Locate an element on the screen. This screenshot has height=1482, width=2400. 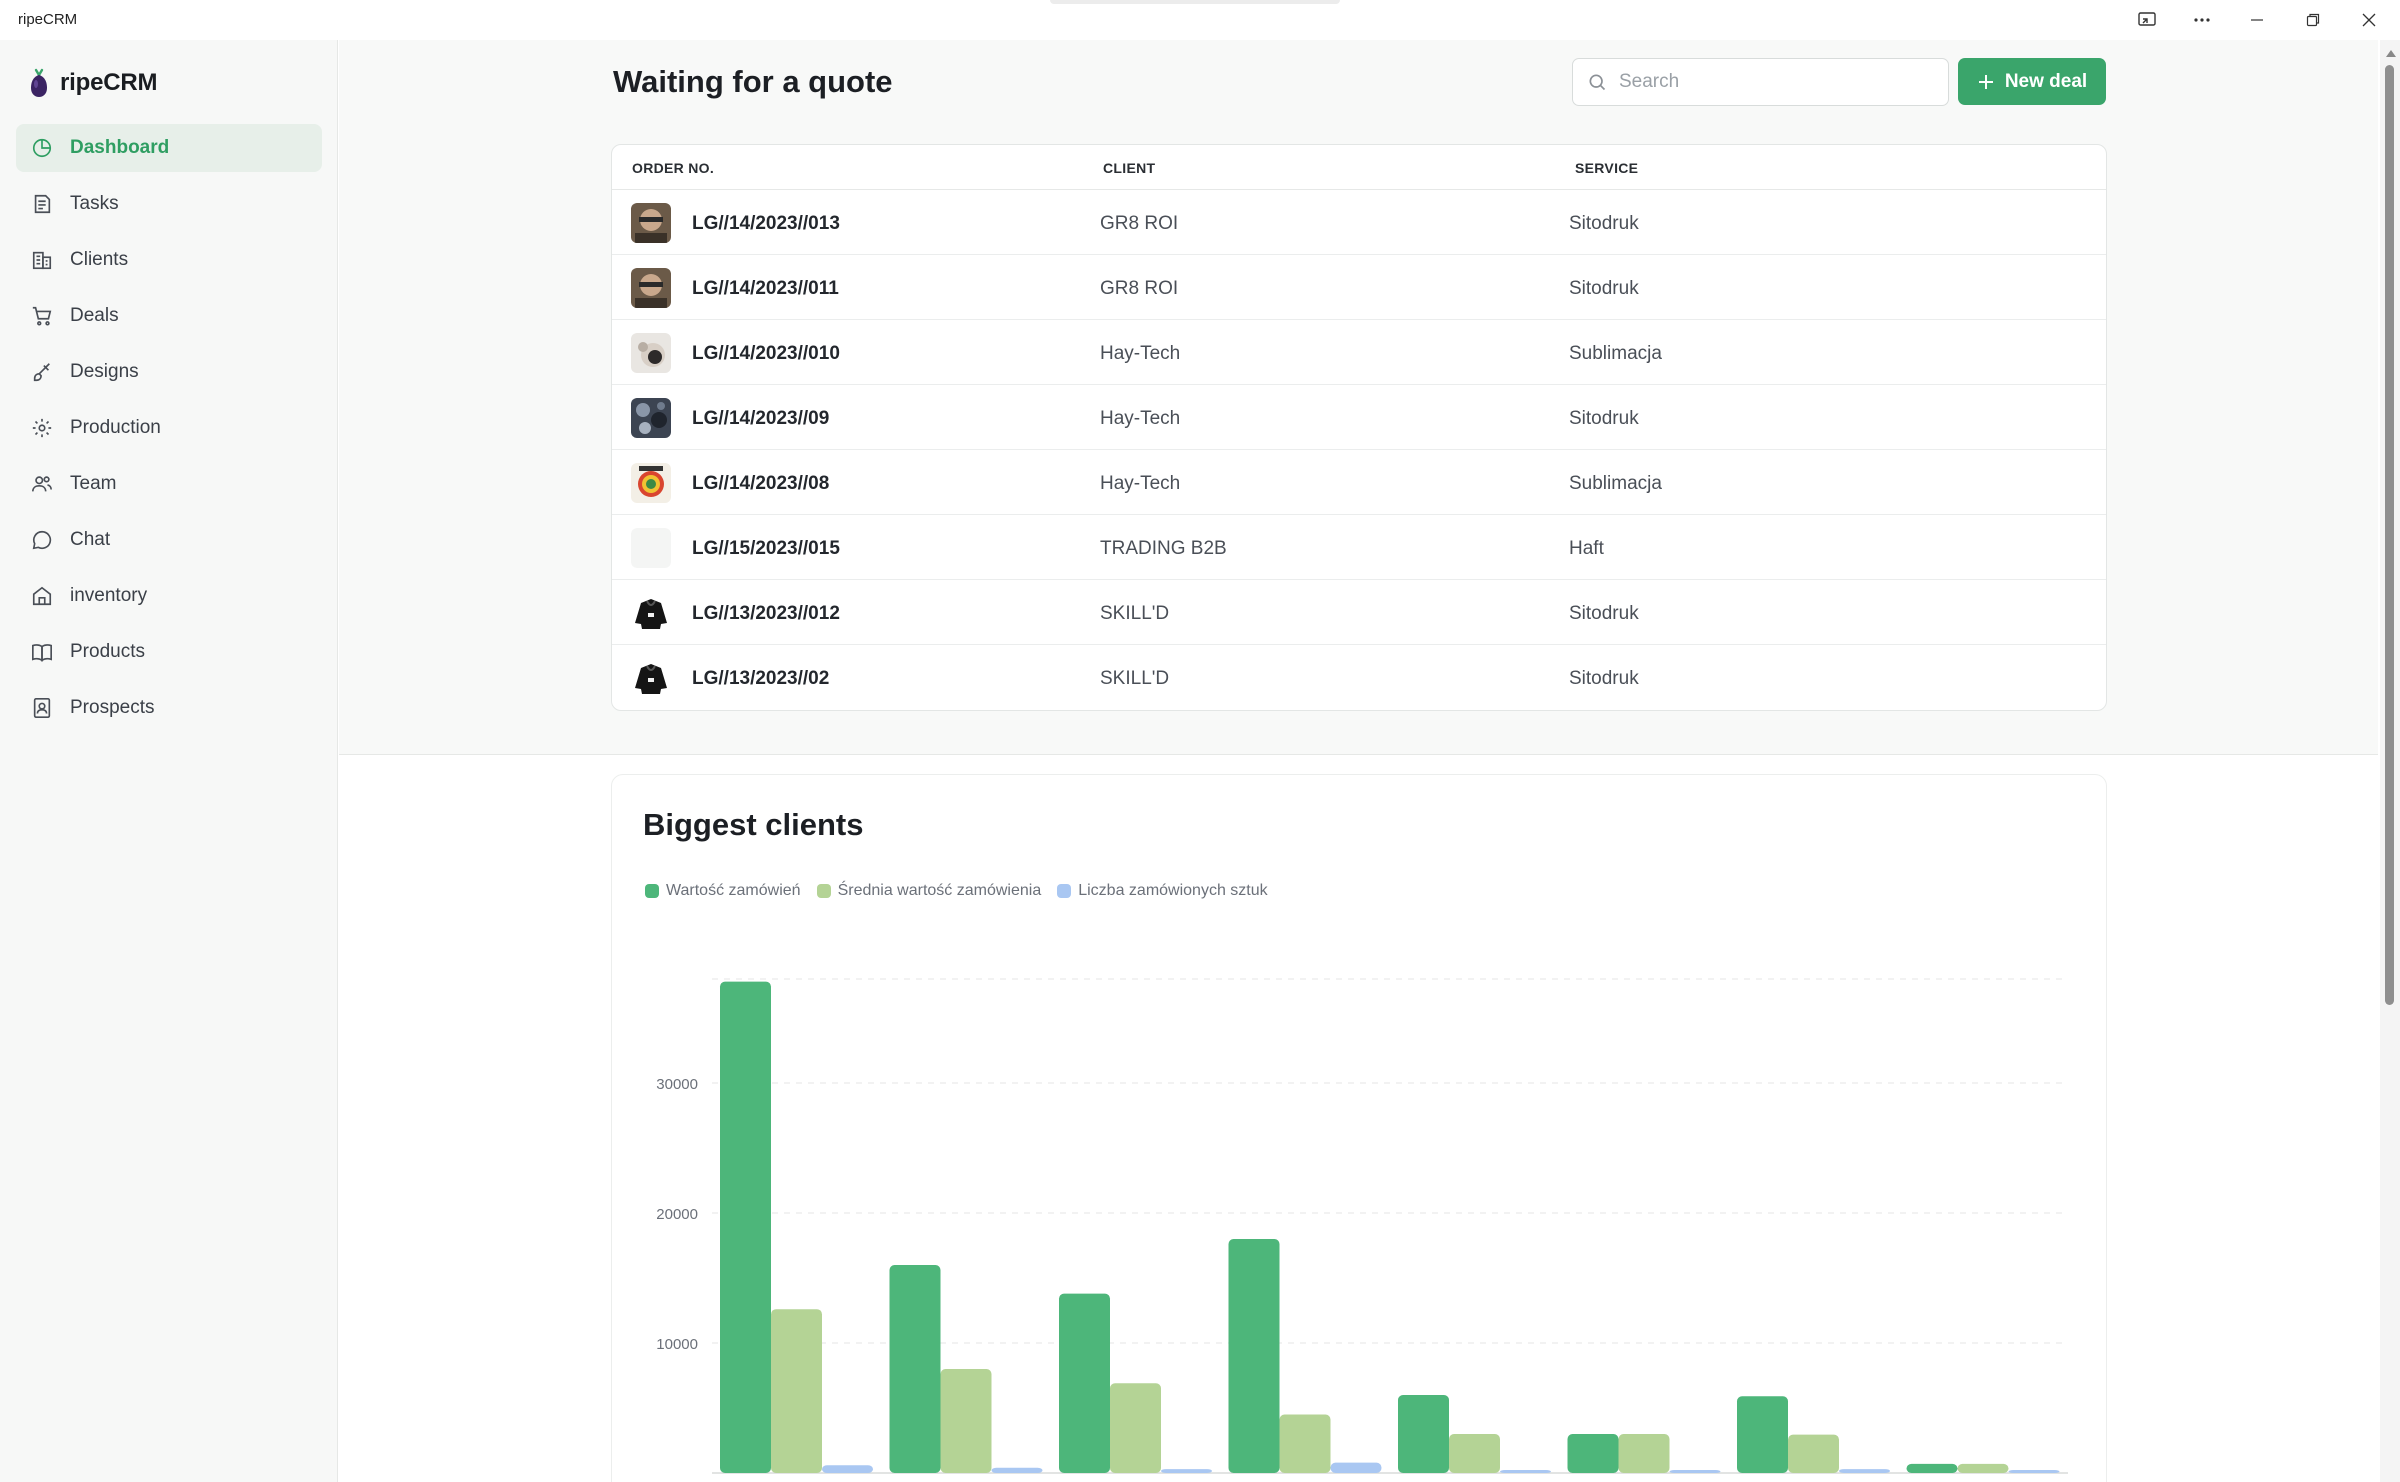
sidebar-item-label: Tasks is located at coordinates (94, 203).